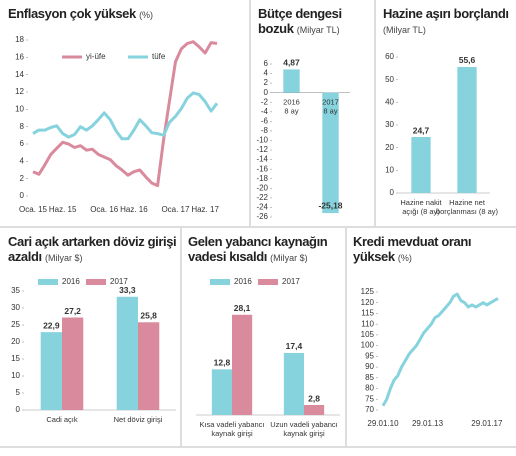  I want to click on y-tick-label: -20, so click(262, 187).